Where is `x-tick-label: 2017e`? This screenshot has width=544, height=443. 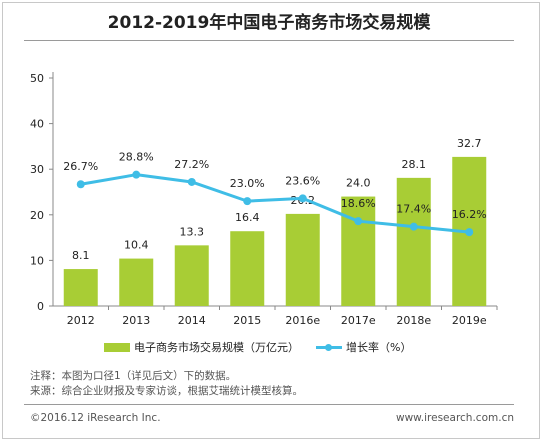
x-tick-label: 2017e is located at coordinates (358, 320).